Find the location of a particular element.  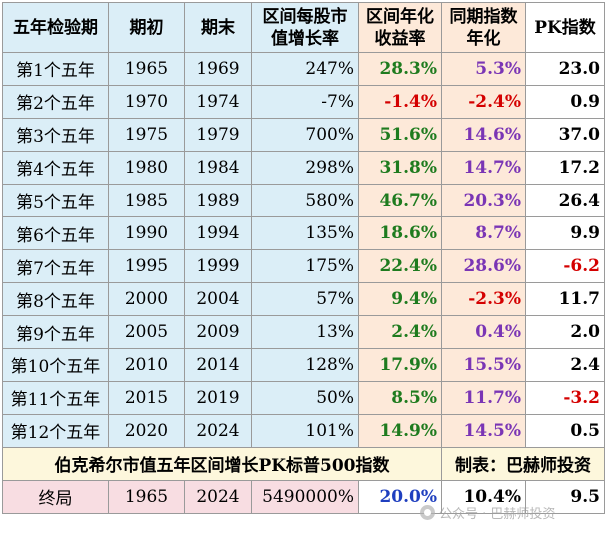

row-end-year: 1999 is located at coordinates (218, 266).